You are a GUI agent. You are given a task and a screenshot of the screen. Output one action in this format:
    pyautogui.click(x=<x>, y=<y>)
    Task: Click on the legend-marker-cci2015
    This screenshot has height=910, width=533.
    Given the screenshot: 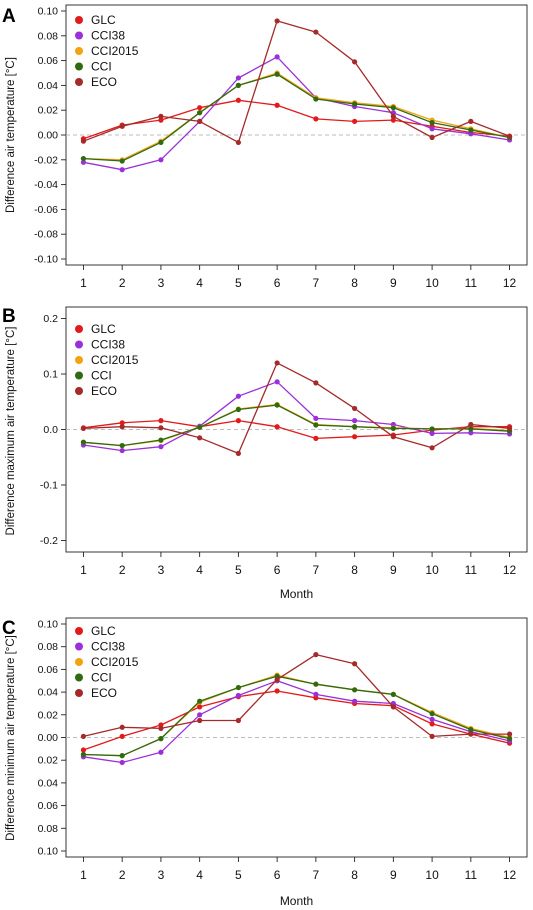 What is the action you would take?
    pyautogui.click(x=79, y=51)
    